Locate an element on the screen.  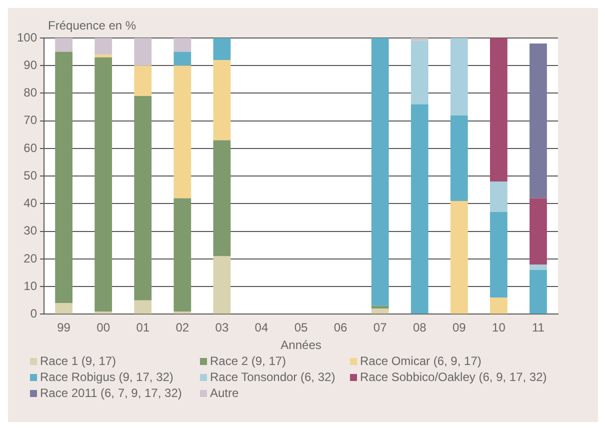
x-tick-label: 08 is located at coordinates (419, 327).